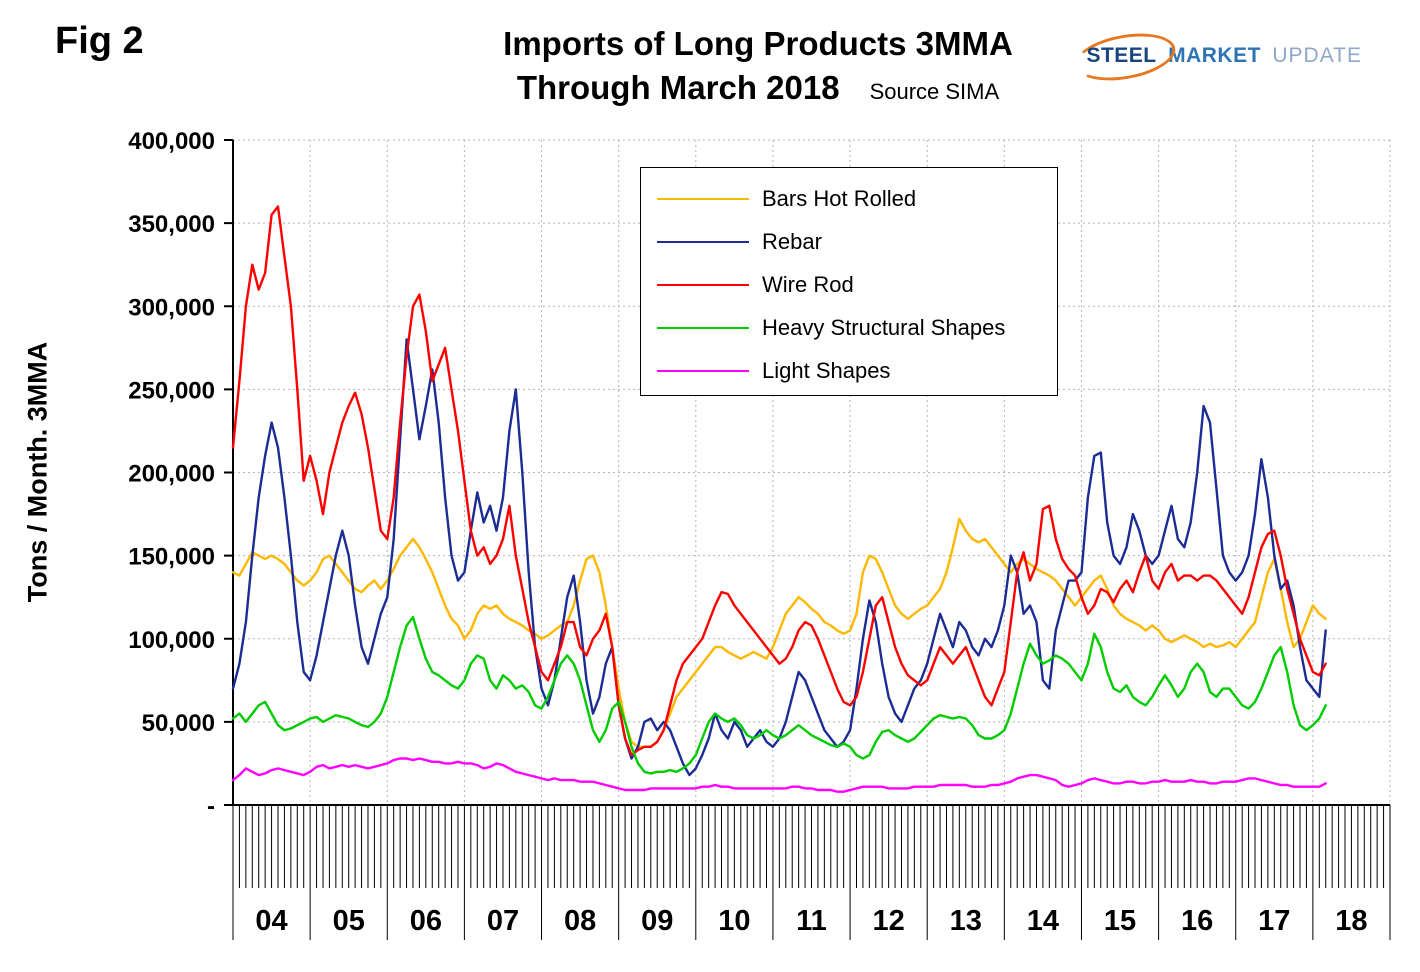 Image resolution: width=1420 pixels, height=972 pixels. What do you see at coordinates (171, 557) in the screenshot?
I see `svg-text: 150,000` at bounding box center [171, 557].